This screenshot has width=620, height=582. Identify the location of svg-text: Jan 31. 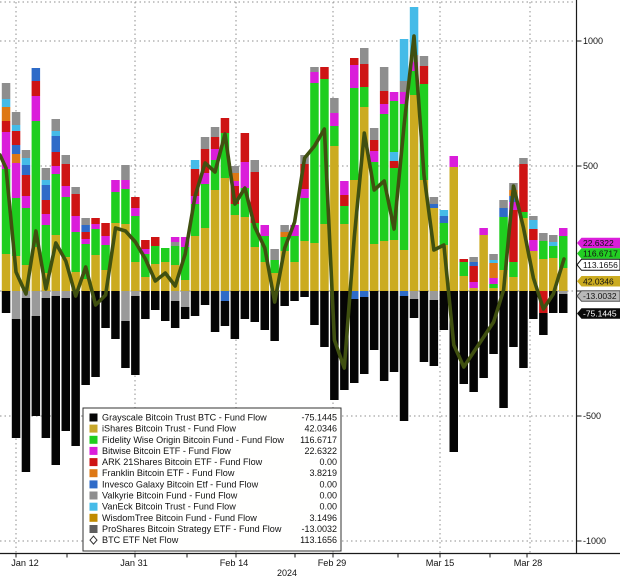
(134, 563).